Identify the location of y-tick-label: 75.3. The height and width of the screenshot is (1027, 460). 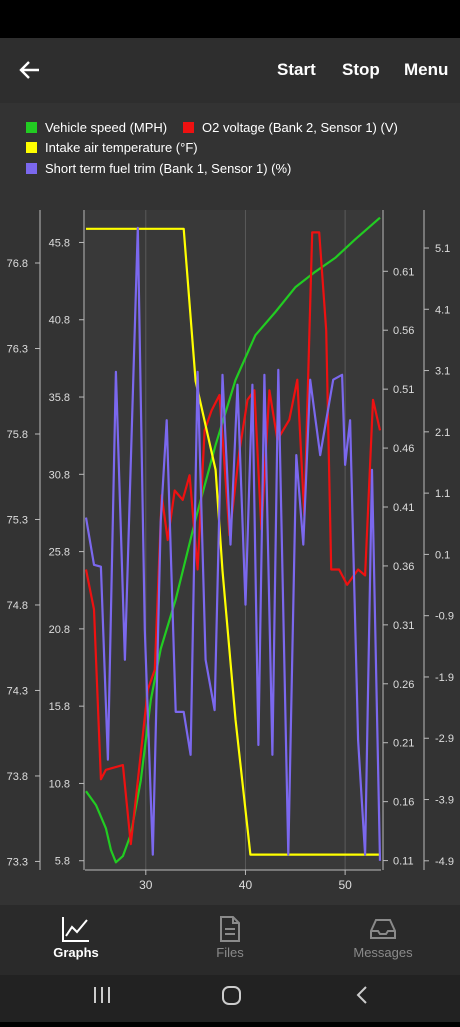
(17, 520).